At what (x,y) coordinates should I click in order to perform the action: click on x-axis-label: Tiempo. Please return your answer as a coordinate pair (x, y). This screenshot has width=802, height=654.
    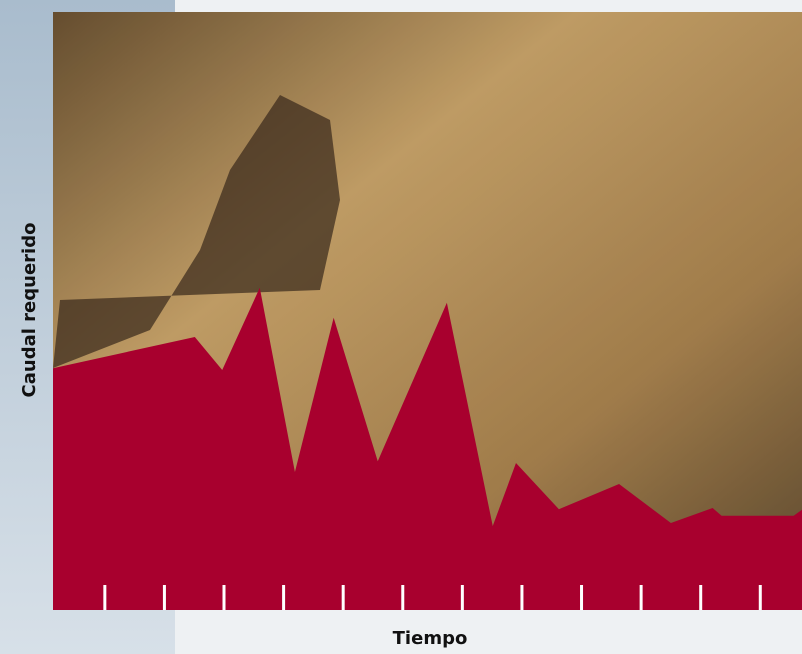
    Looking at the image, I should click on (430, 638).